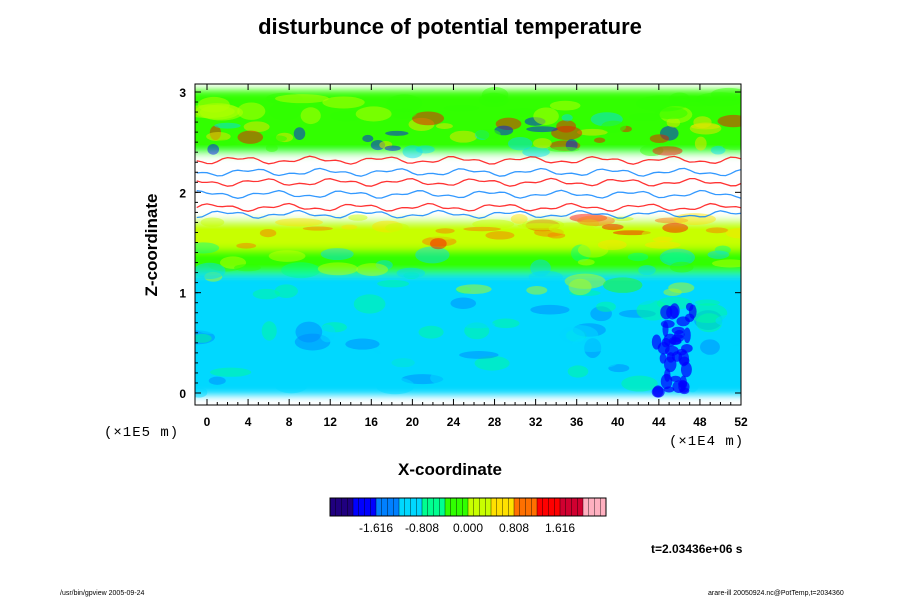 The height and width of the screenshot is (600, 900). What do you see at coordinates (450, 26) in the screenshot?
I see `chart-title: disturbunce of potential temperature` at bounding box center [450, 26].